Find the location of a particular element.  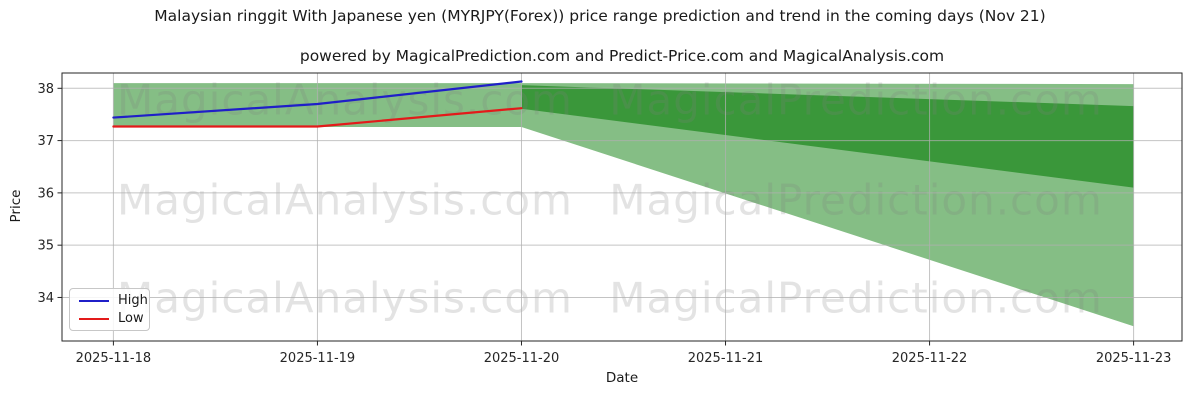

y-tick-label: 35 is located at coordinates (45, 246).